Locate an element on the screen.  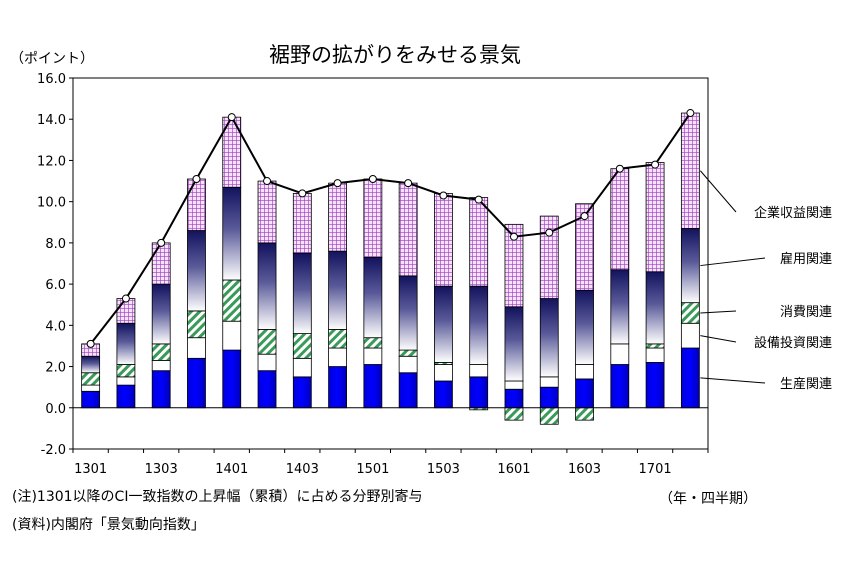
x-axis: 1301 1303 1401 1403 1501 1503 1601 1603 1701 is located at coordinates (390, 463).